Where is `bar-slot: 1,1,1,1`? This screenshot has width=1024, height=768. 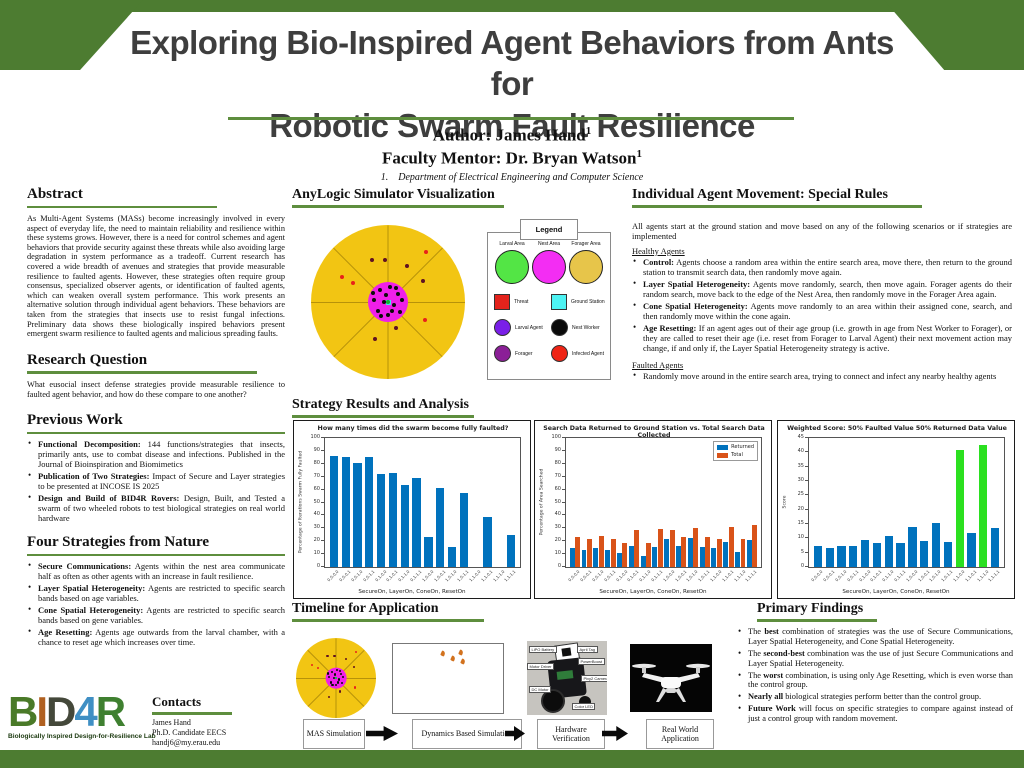
bar-slot: 1,1,1,1 is located at coordinates (510, 510).